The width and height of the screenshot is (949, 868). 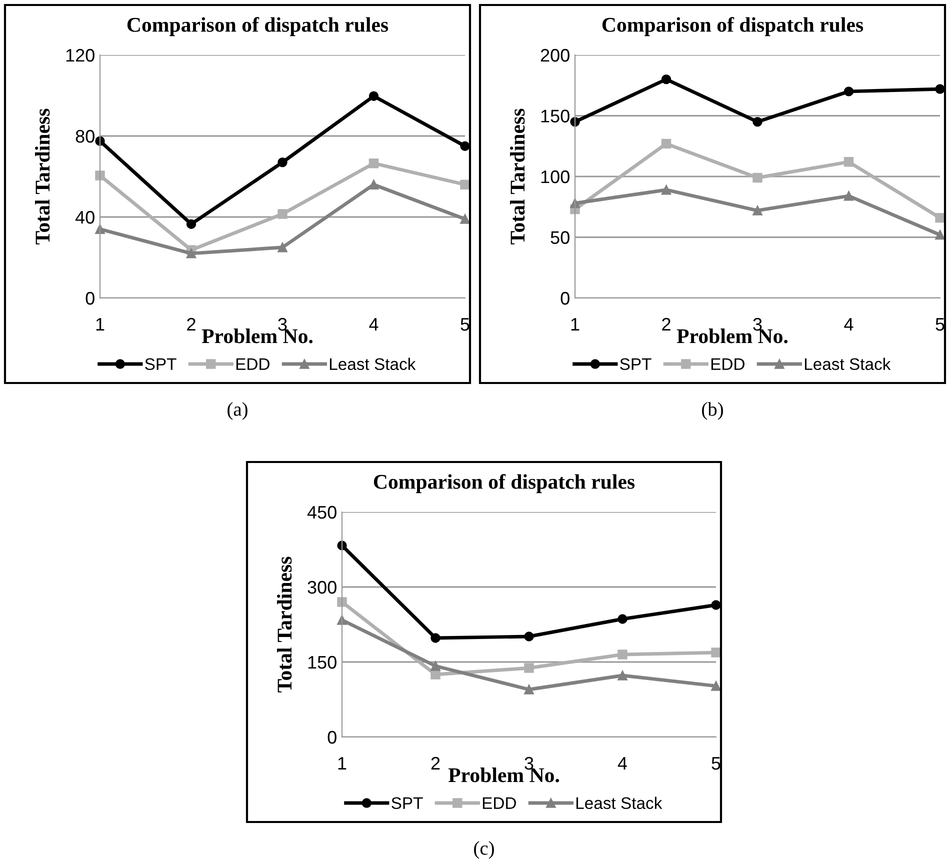 What do you see at coordinates (712, 411) in the screenshot?
I see `text: (b)` at bounding box center [712, 411].